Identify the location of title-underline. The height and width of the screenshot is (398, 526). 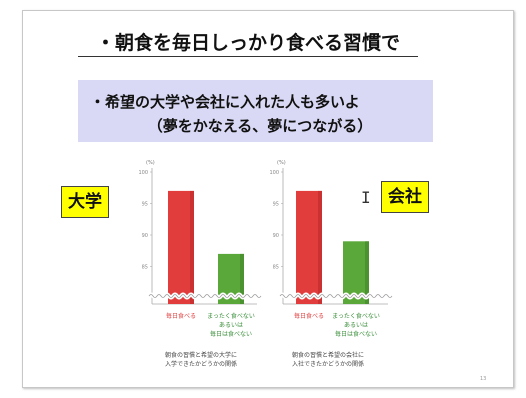
(248, 56).